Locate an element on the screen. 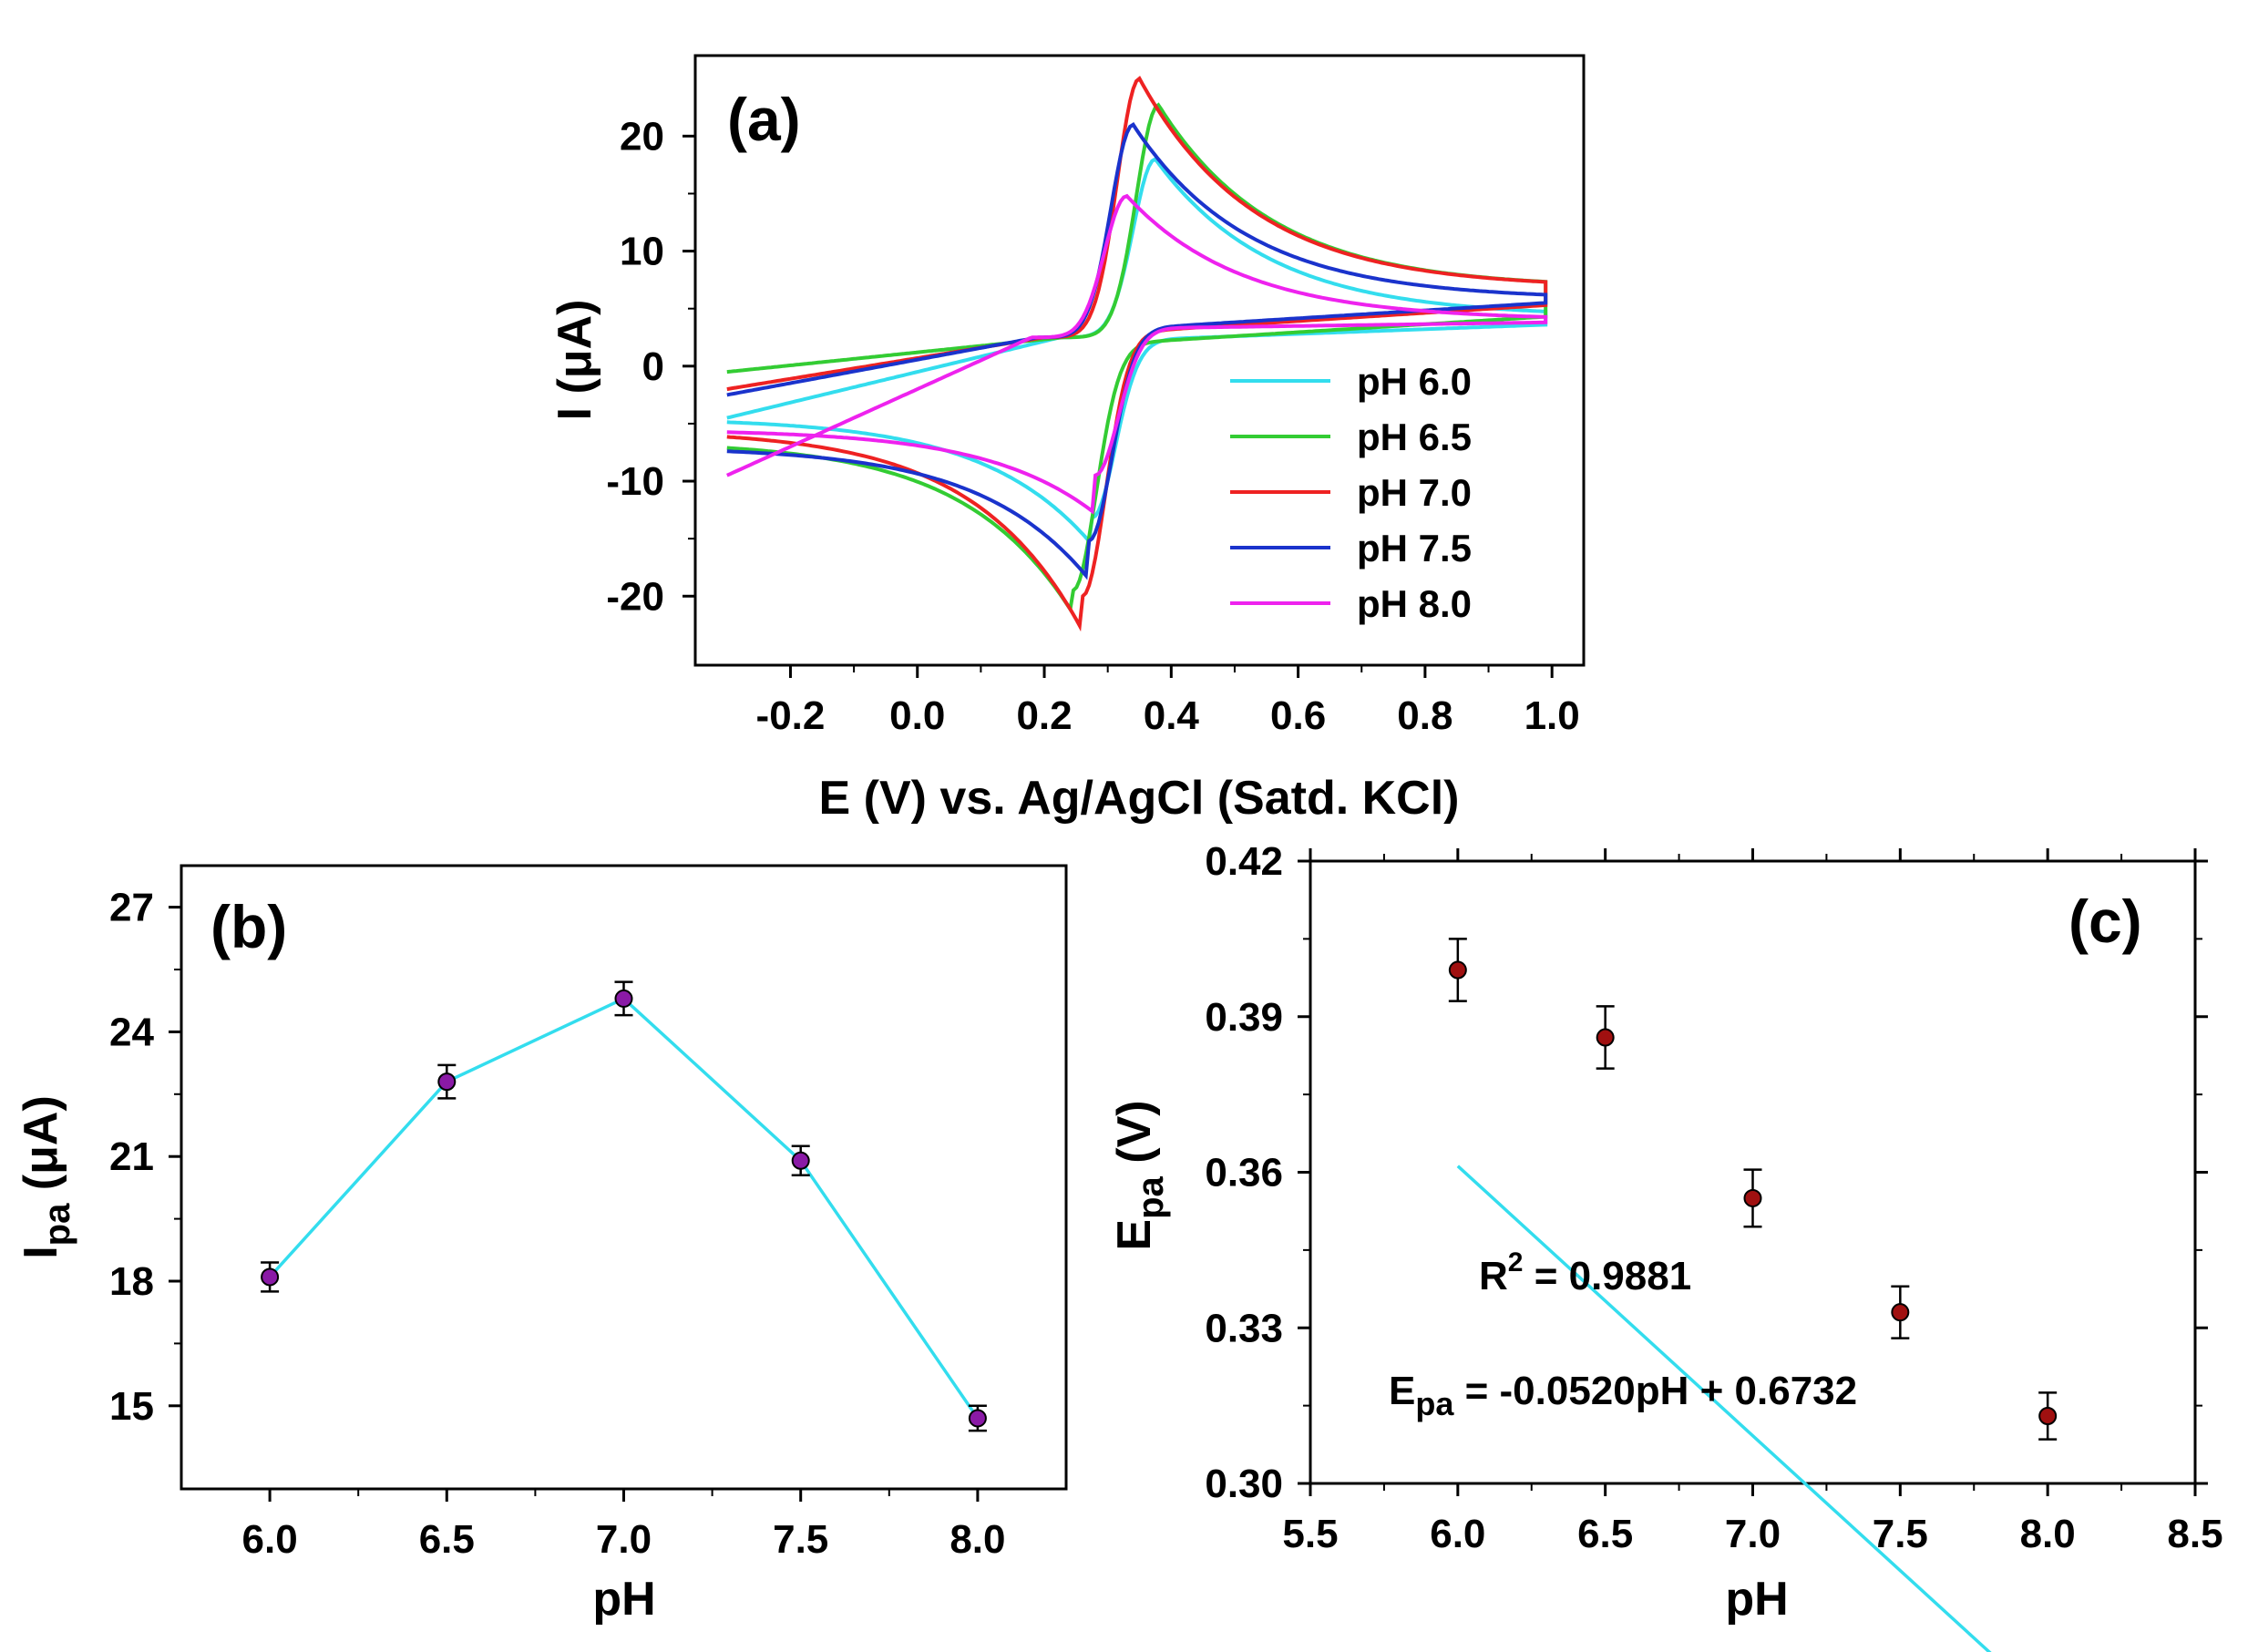 Image resolution: width=2248 pixels, height=1652 pixels. panel-c-equation-rest: = -0.0520pH + 0.6732 is located at coordinates (1655, 1391).